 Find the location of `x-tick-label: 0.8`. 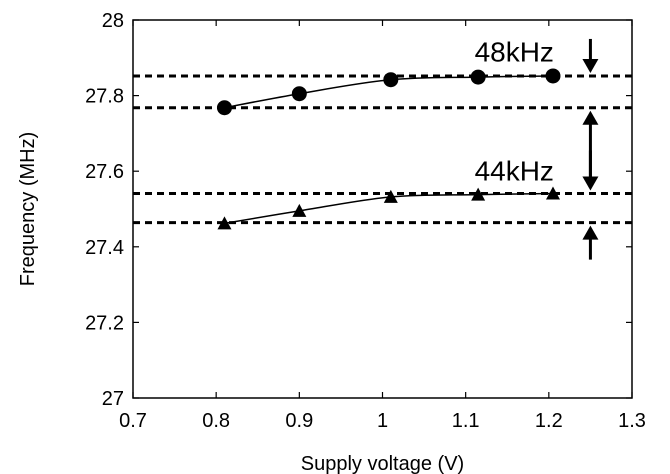

x-tick-label: 0.8 is located at coordinates (216, 421).